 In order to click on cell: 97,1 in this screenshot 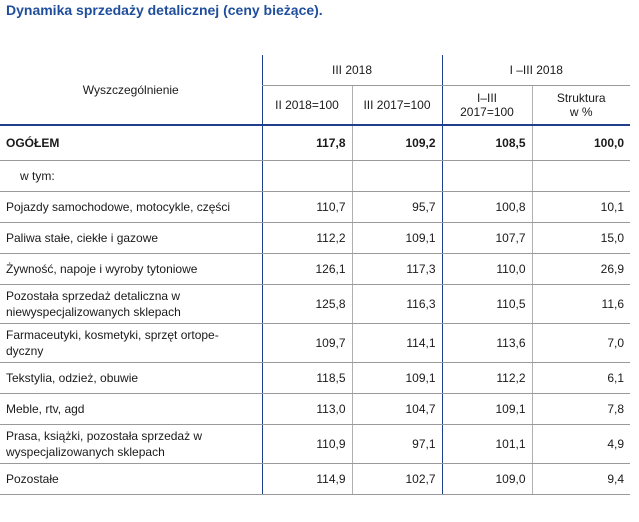, I will do `click(396, 444)`.